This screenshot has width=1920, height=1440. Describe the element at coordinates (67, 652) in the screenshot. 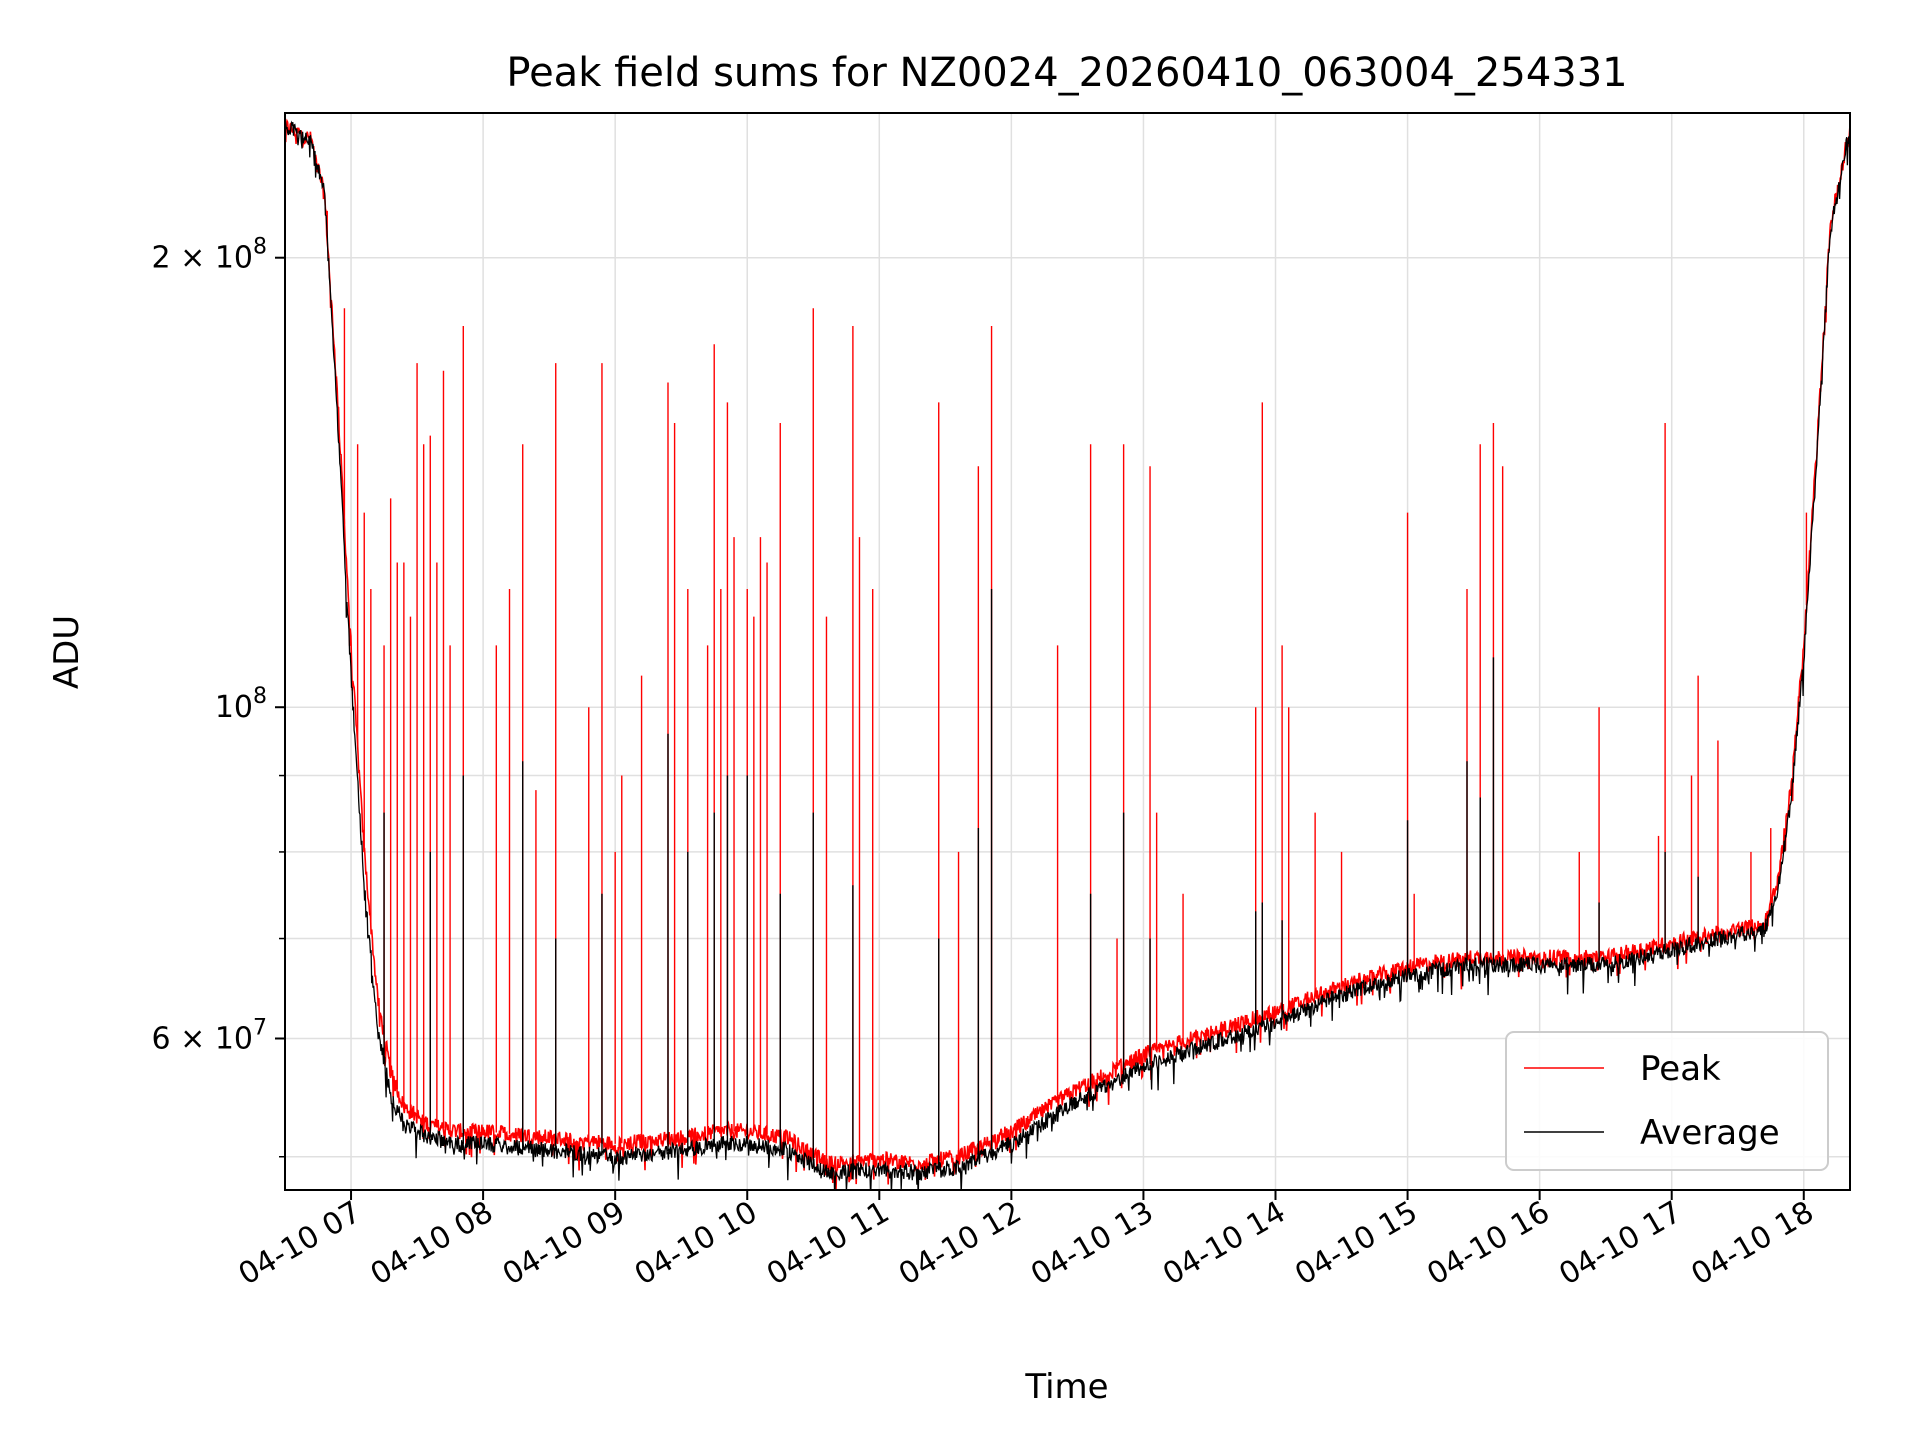

I see `y-axis-label: ADU` at that location.